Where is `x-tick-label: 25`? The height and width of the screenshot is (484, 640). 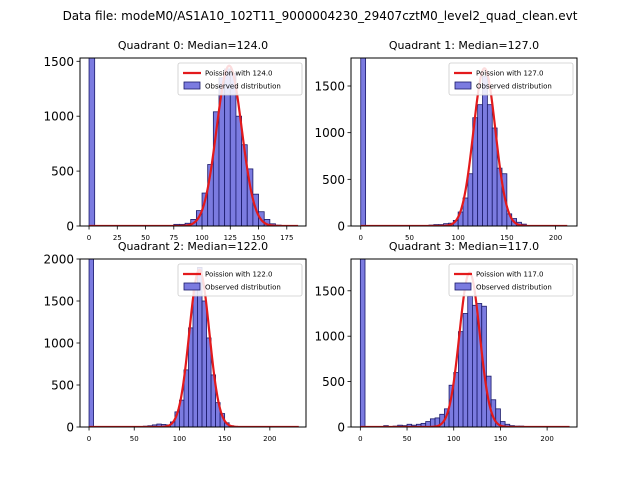 x-tick-label: 25 is located at coordinates (117, 238).